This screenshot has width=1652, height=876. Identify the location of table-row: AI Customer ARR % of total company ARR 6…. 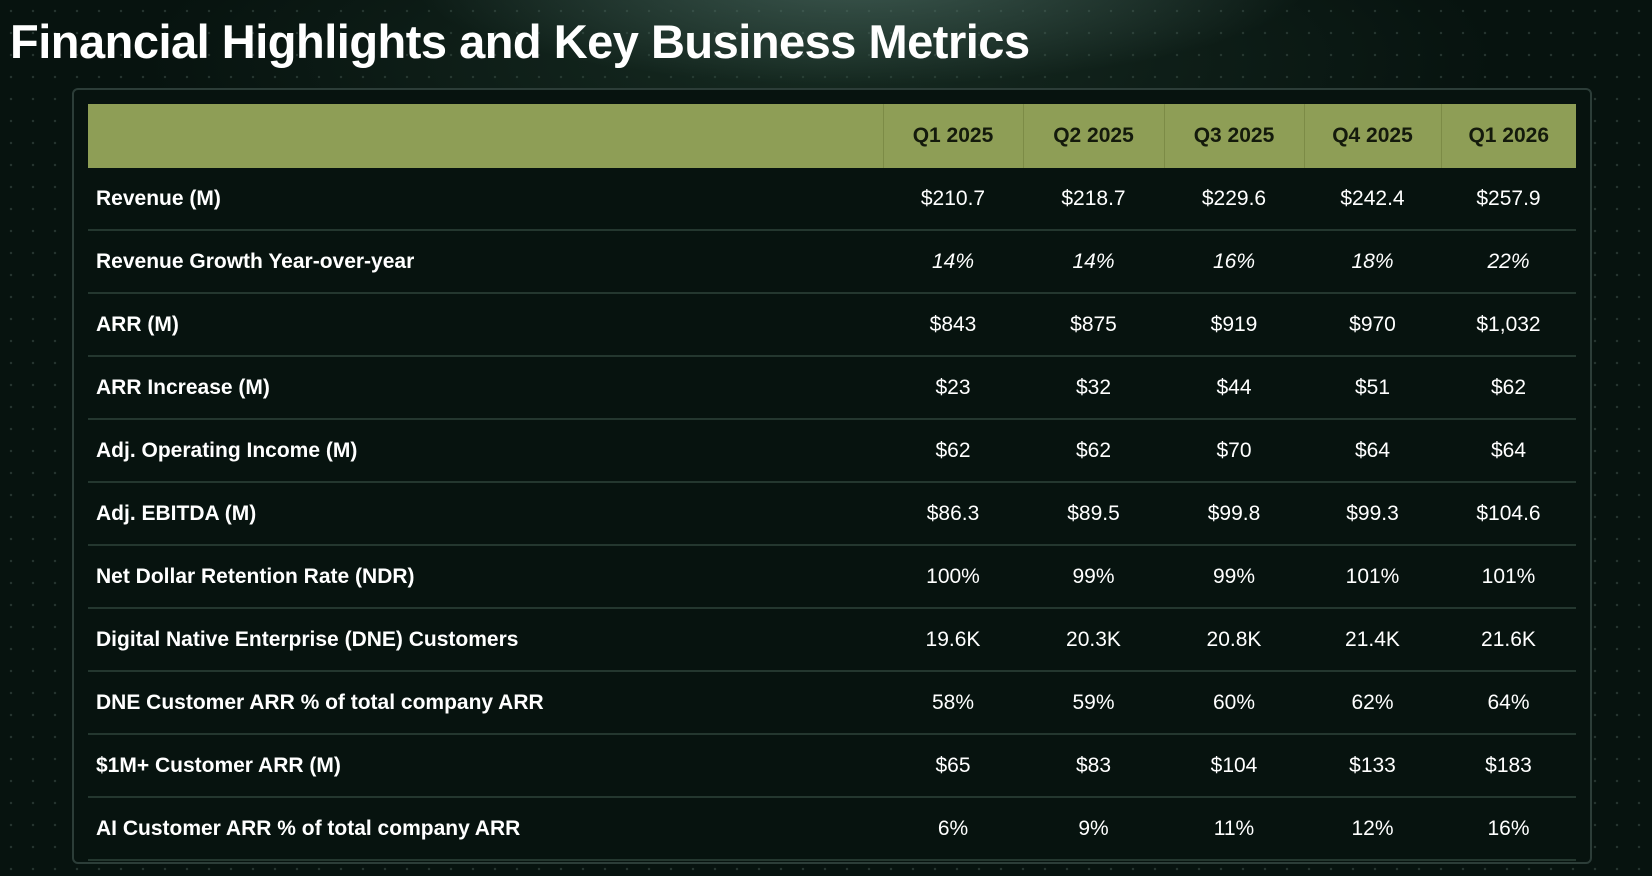
(832, 829).